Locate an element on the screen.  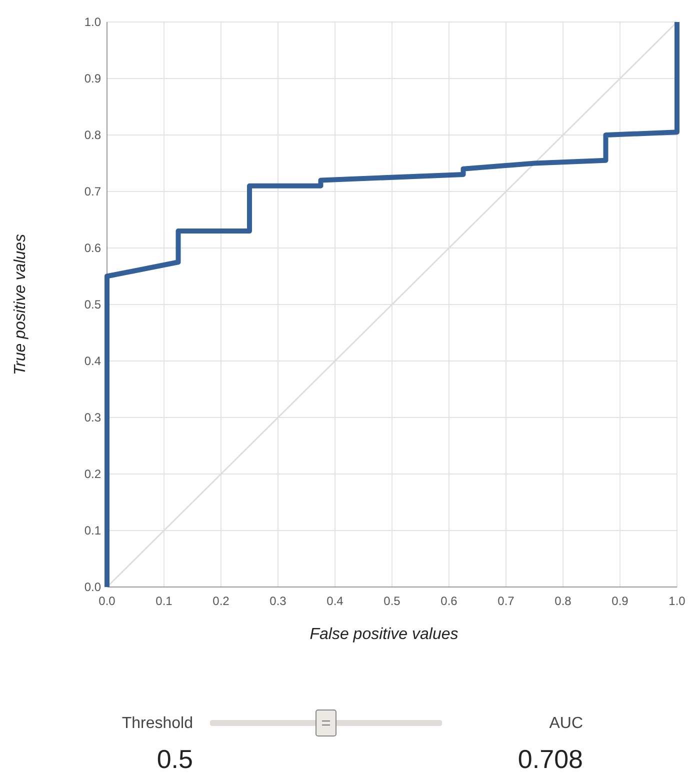
x-tick-label: 0.1 is located at coordinates (164, 601).